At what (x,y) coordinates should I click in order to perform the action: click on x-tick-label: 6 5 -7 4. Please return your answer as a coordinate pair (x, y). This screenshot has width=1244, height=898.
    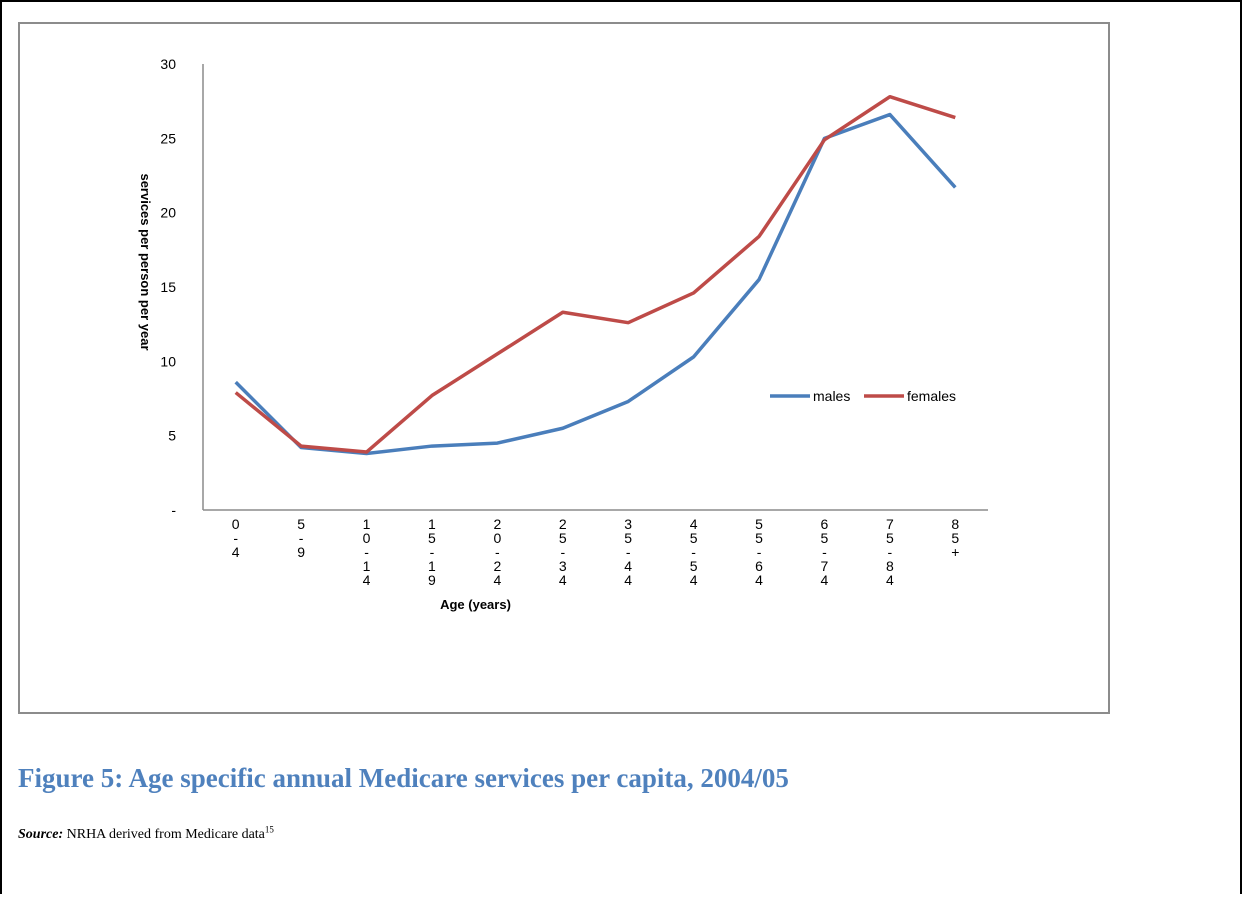
    Looking at the image, I should click on (825, 552).